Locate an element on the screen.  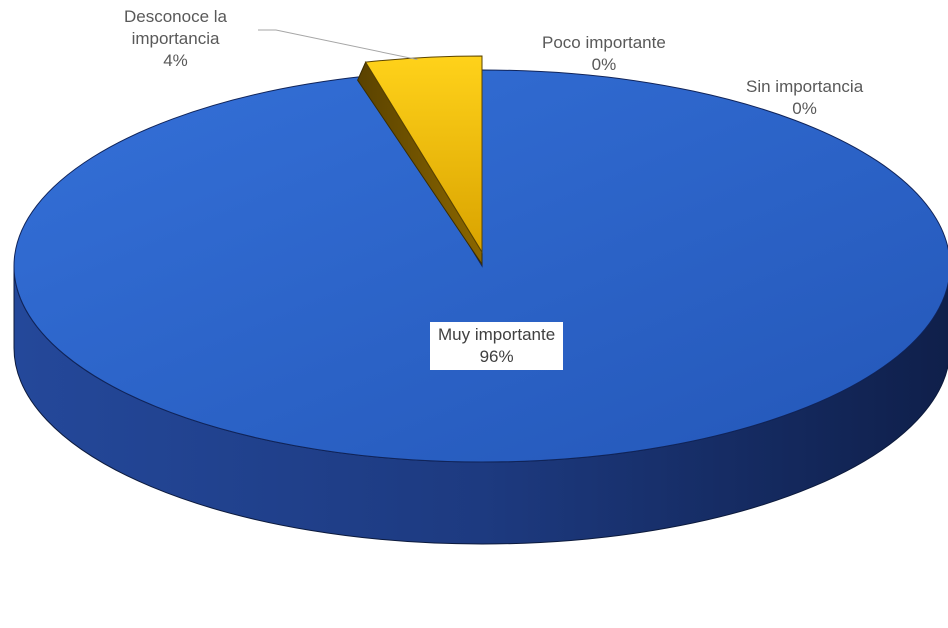
slice-name: Sin importancia is located at coordinates (805, 86).